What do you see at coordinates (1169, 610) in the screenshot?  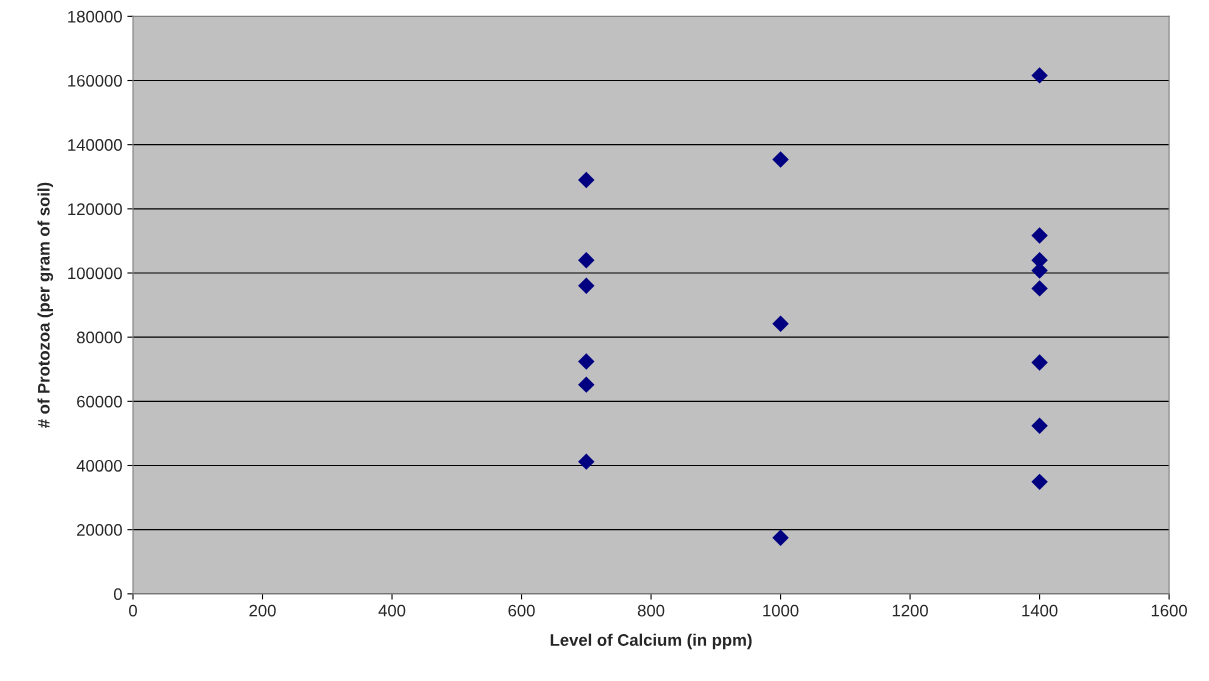 I see `x-tick-label: 1600` at bounding box center [1169, 610].